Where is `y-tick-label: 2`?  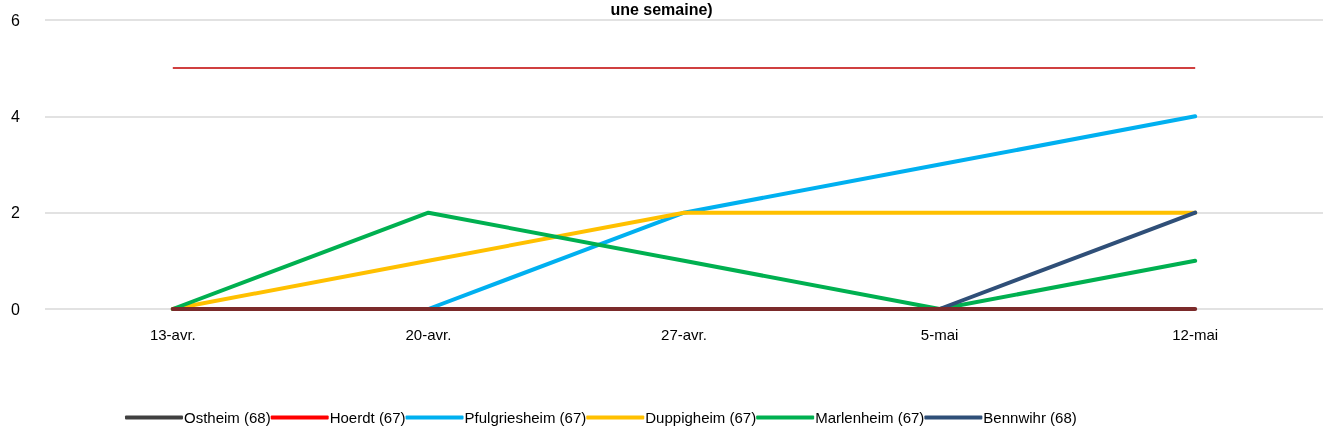 y-tick-label: 2 is located at coordinates (16, 213).